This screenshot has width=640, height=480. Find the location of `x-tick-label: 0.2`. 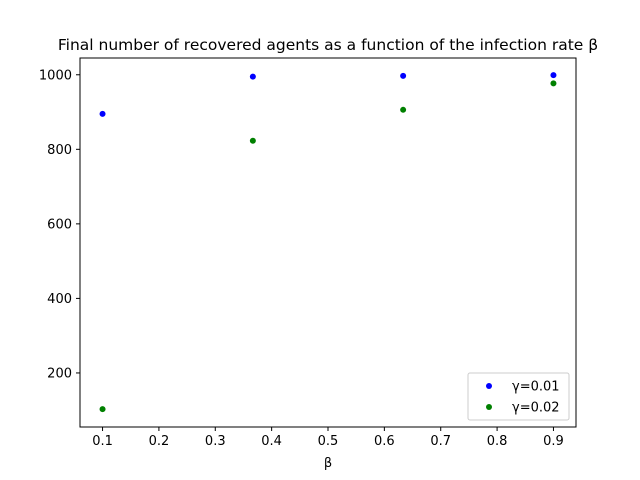

x-tick-label: 0.2 is located at coordinates (159, 441).